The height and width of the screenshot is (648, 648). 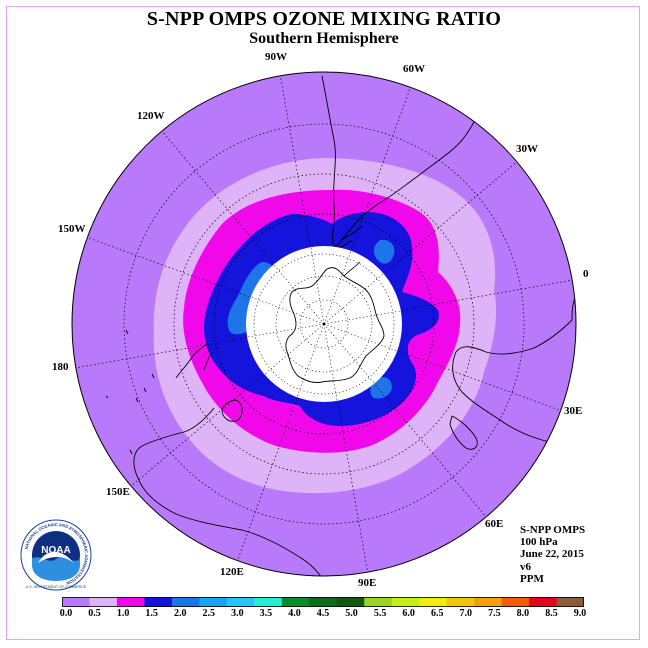 I want to click on lon-label-60e: 60E, so click(x=494, y=524).